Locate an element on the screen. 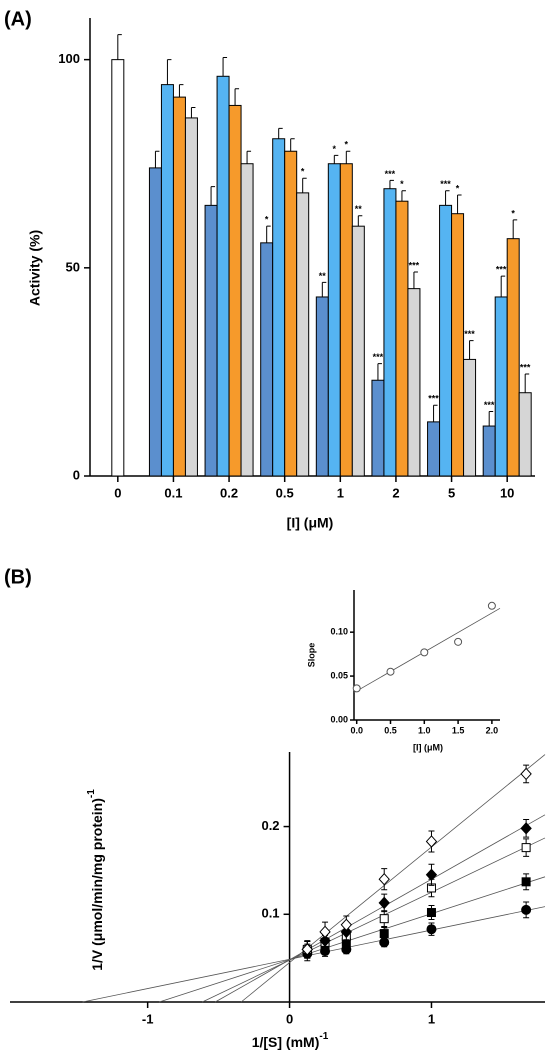  panel-label: (A) is located at coordinates (18, 19).